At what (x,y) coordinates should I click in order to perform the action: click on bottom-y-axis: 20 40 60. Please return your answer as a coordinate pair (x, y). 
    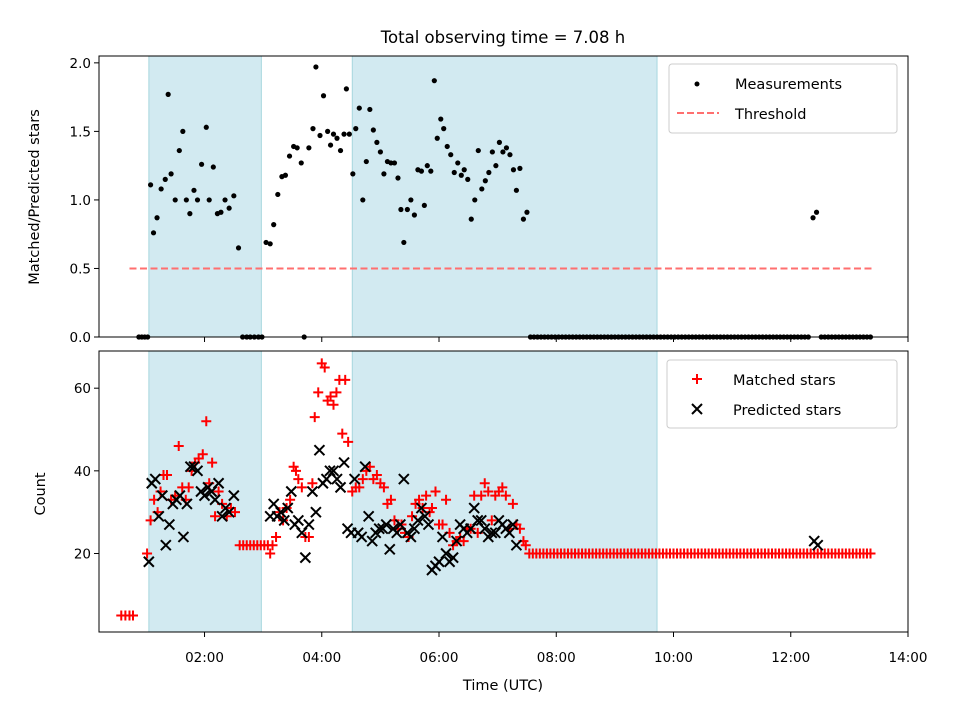
    Looking at the image, I should click on (86, 471).